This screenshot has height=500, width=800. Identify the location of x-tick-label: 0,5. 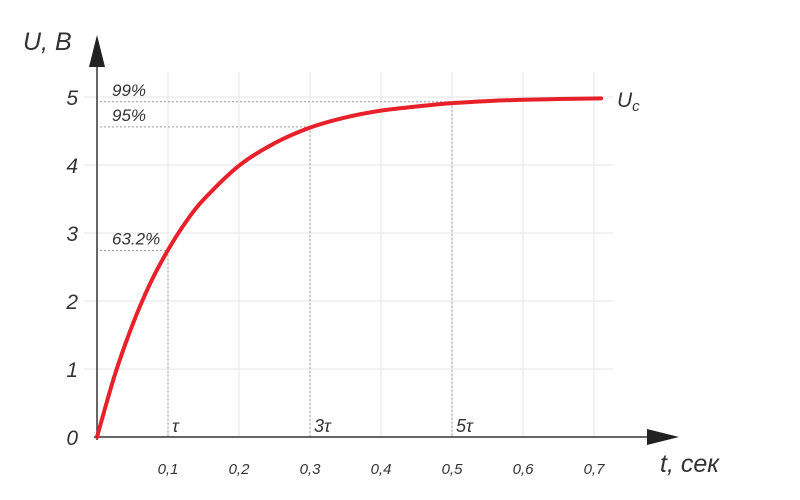
(453, 469).